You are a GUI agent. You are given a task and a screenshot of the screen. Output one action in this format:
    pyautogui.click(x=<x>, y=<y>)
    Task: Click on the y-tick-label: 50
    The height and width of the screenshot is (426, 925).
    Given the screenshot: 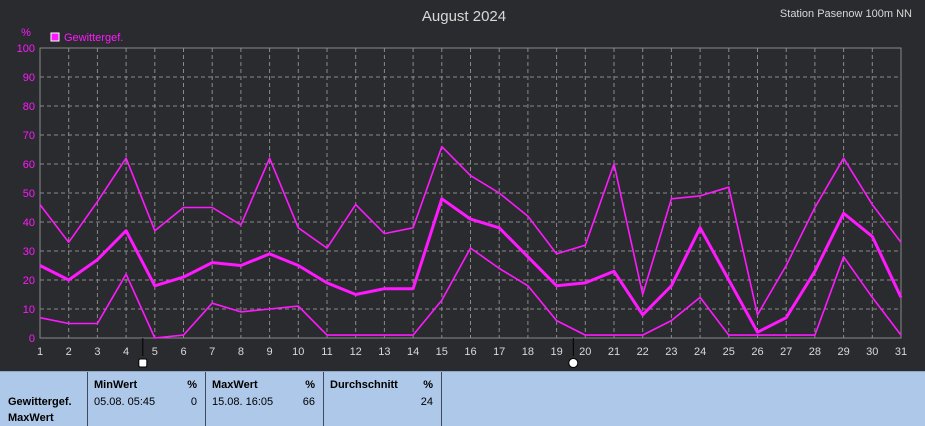 What is the action you would take?
    pyautogui.click(x=29, y=194)
    